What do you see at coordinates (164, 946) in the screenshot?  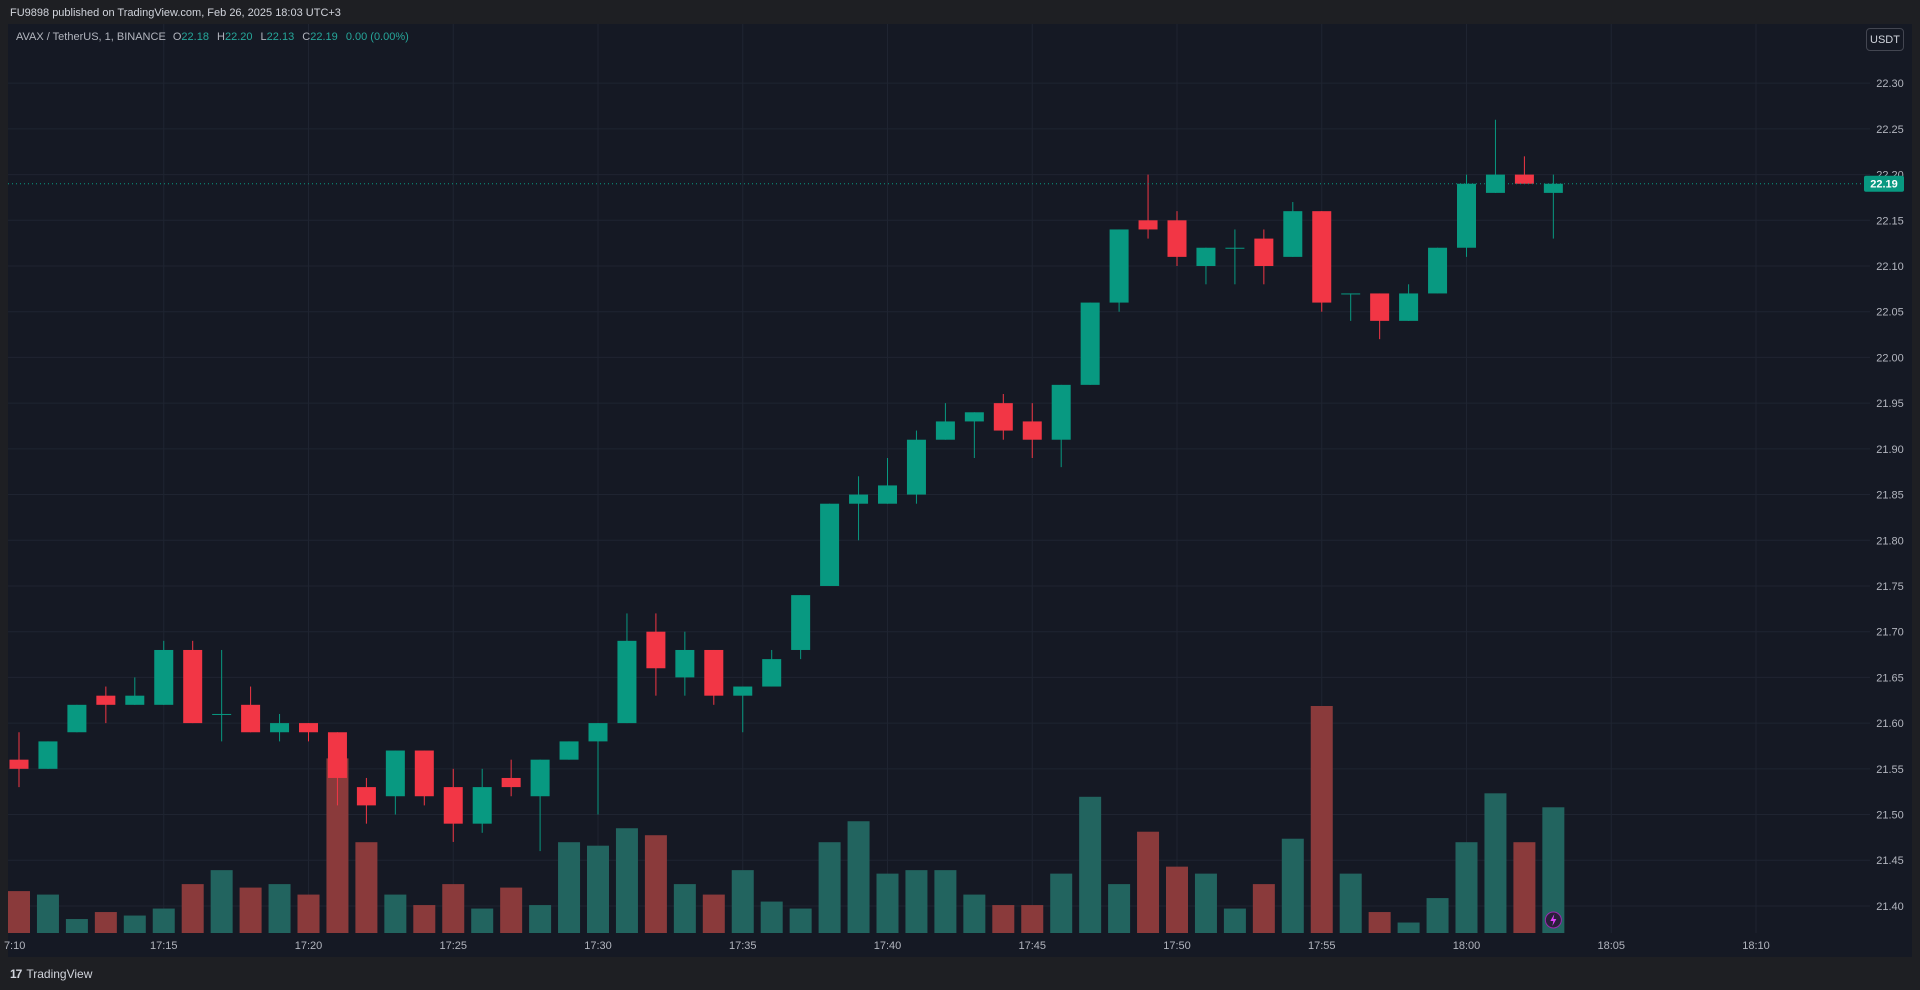 I see `time-tick-label: 17:15` at bounding box center [164, 946].